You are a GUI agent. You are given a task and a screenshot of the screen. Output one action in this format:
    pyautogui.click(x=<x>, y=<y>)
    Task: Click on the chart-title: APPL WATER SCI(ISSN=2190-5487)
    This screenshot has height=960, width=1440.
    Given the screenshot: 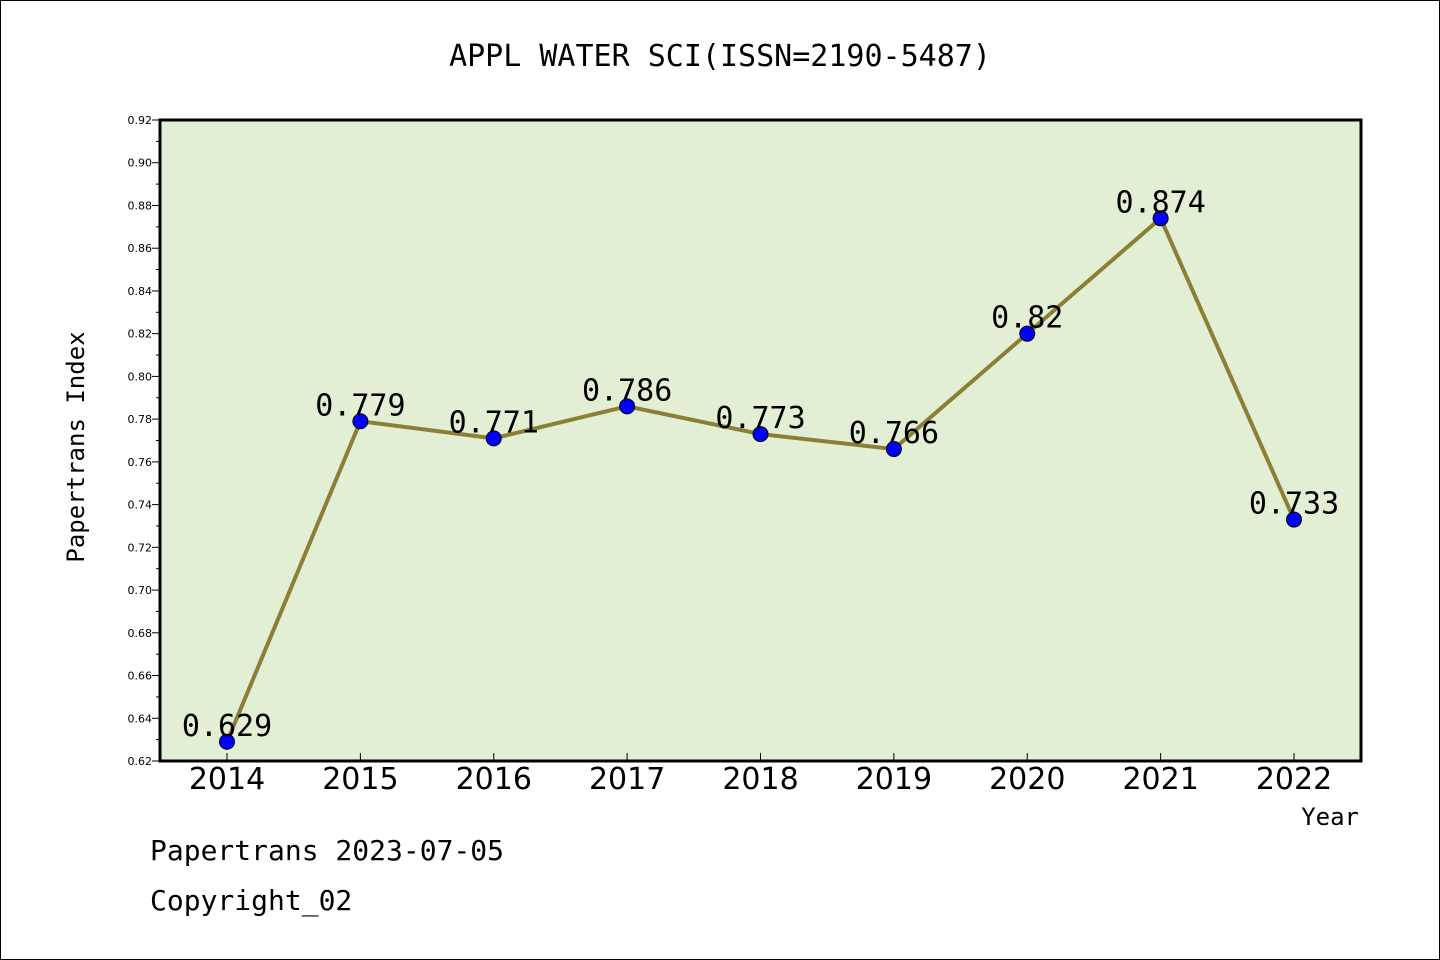 What is the action you would take?
    pyautogui.click(x=720, y=56)
    